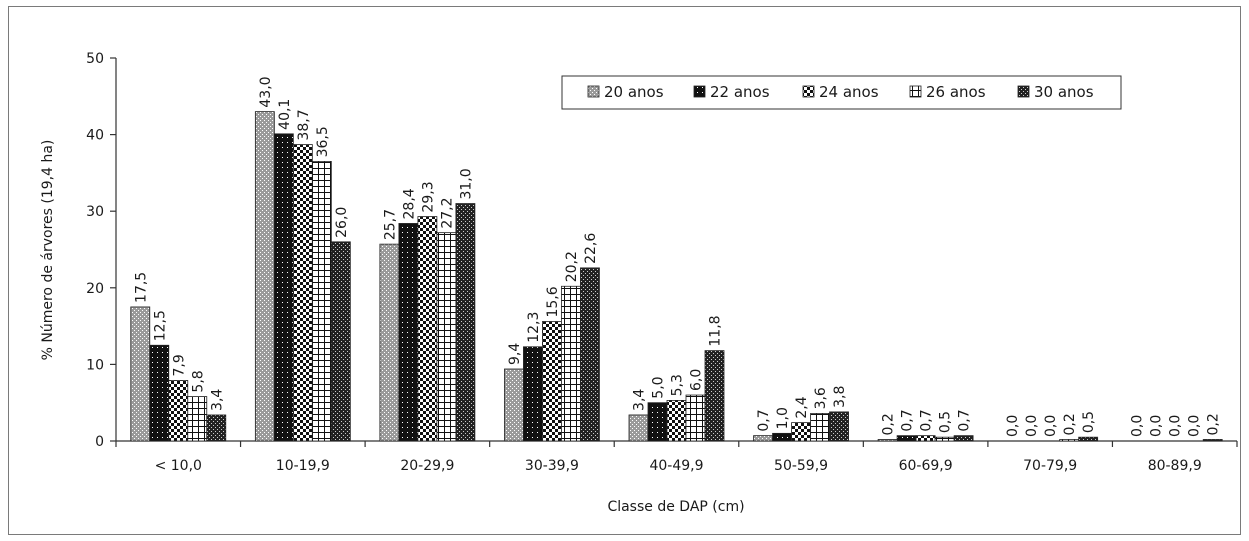 This screenshot has width=1249, height=541. What do you see at coordinates (956, 92) in the screenshot?
I see `legend-label: 26 anos` at bounding box center [956, 92].